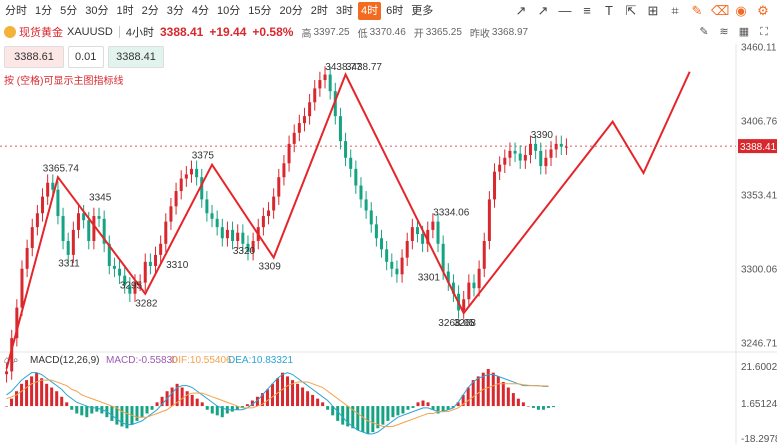  I want to click on period-tab-15: 更多, so click(422, 11).